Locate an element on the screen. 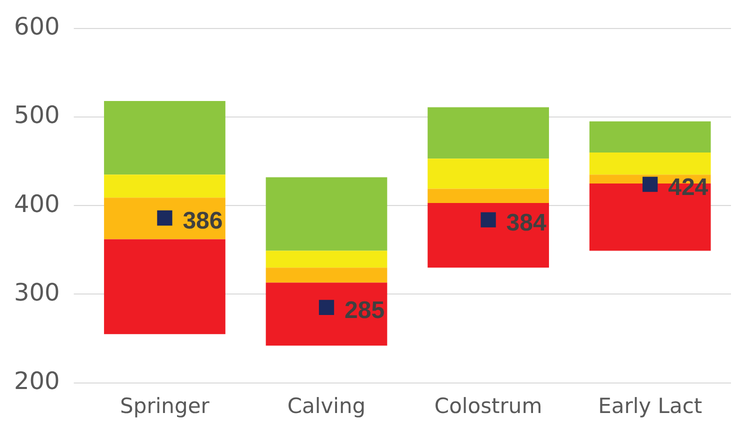 The height and width of the screenshot is (432, 751). x-tick-label: Early Lact is located at coordinates (650, 406).